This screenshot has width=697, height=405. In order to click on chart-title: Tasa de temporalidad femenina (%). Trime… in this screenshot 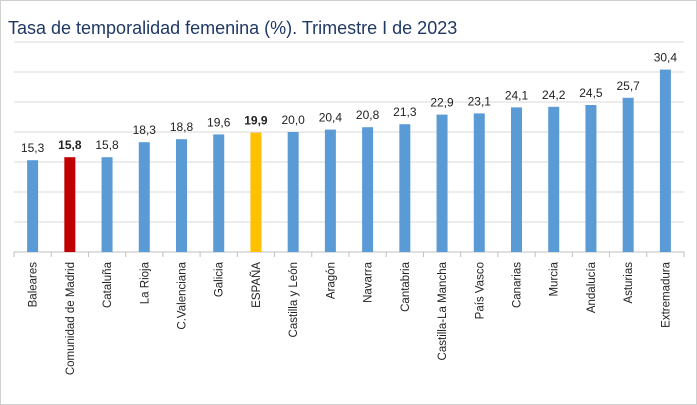, I will do `click(232, 28)`.